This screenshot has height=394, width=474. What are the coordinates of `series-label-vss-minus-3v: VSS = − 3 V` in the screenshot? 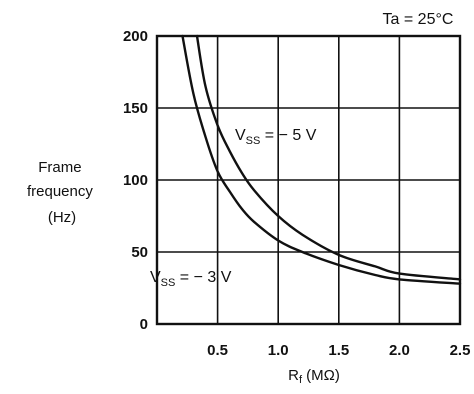 It's located at (191, 279).